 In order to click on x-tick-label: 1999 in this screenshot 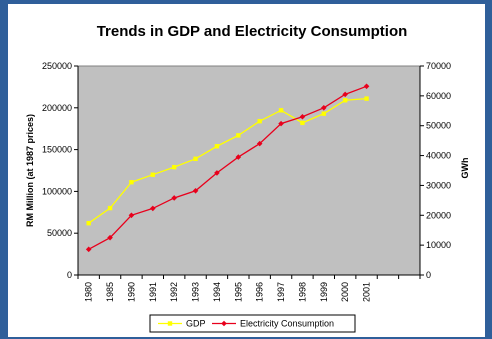, I will do `click(324, 292)`.